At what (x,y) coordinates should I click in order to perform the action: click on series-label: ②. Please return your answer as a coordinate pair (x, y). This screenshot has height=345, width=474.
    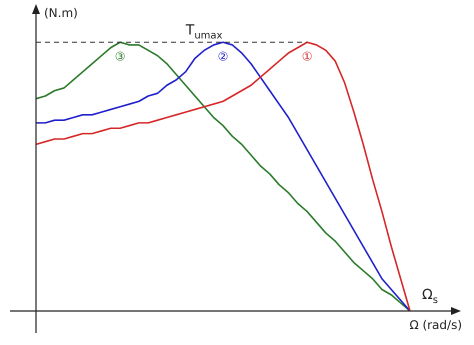
    Looking at the image, I should click on (223, 56).